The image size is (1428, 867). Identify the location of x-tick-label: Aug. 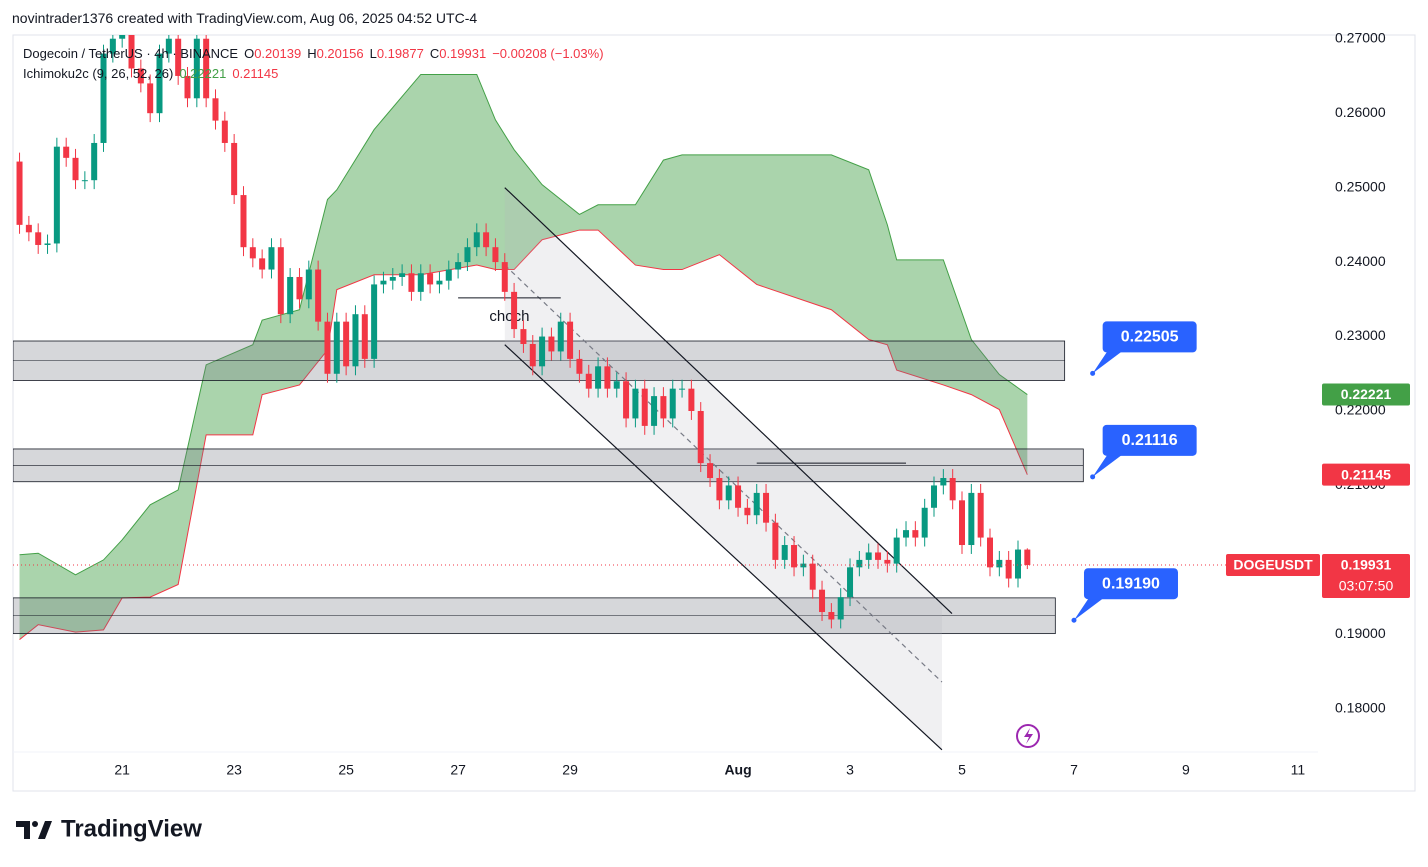
(737, 770).